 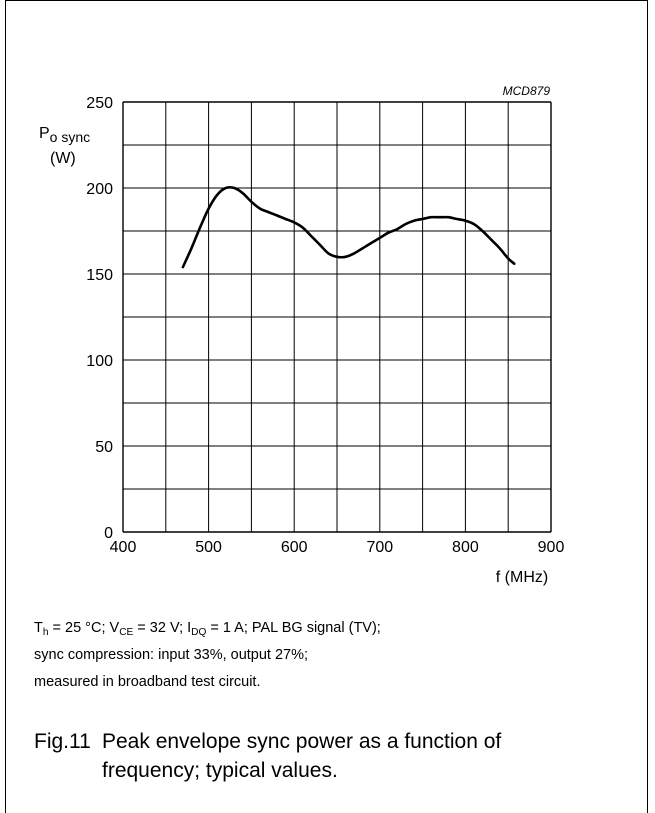 I want to click on figure-number: Fig.11, so click(x=62, y=741).